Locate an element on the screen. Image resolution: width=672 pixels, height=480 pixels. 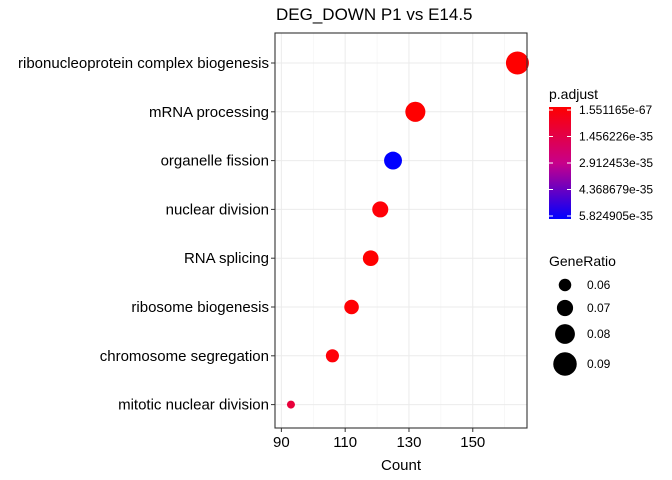
color-legend-label: 4.368679e-35 is located at coordinates (616, 190).